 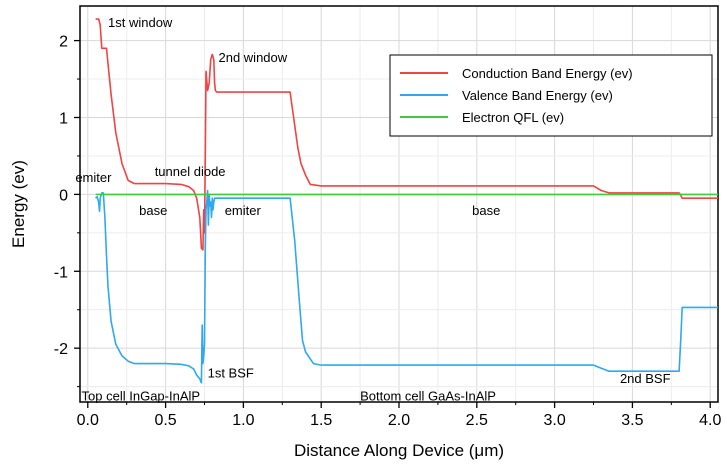 I want to click on annotation-label: 2nd BSF, so click(x=645, y=378).